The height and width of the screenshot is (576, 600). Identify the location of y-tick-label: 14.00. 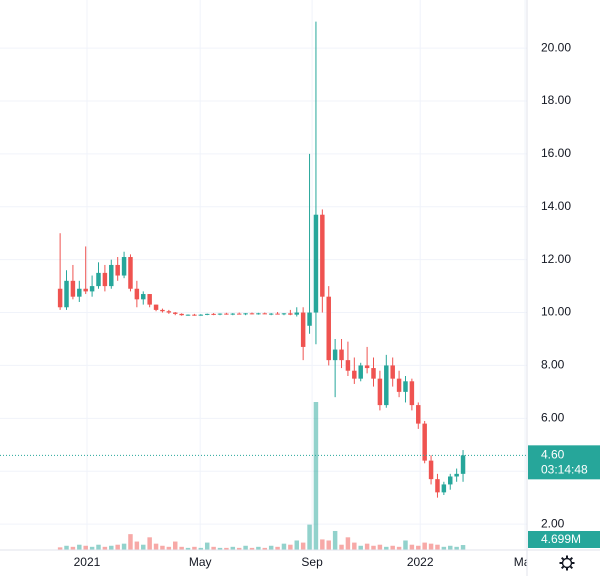
(556, 206).